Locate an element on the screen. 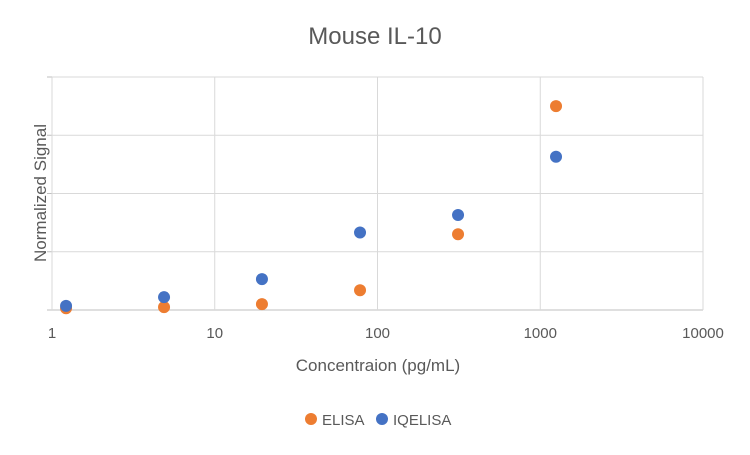  legend-label-elisa: ELISA is located at coordinates (343, 420).